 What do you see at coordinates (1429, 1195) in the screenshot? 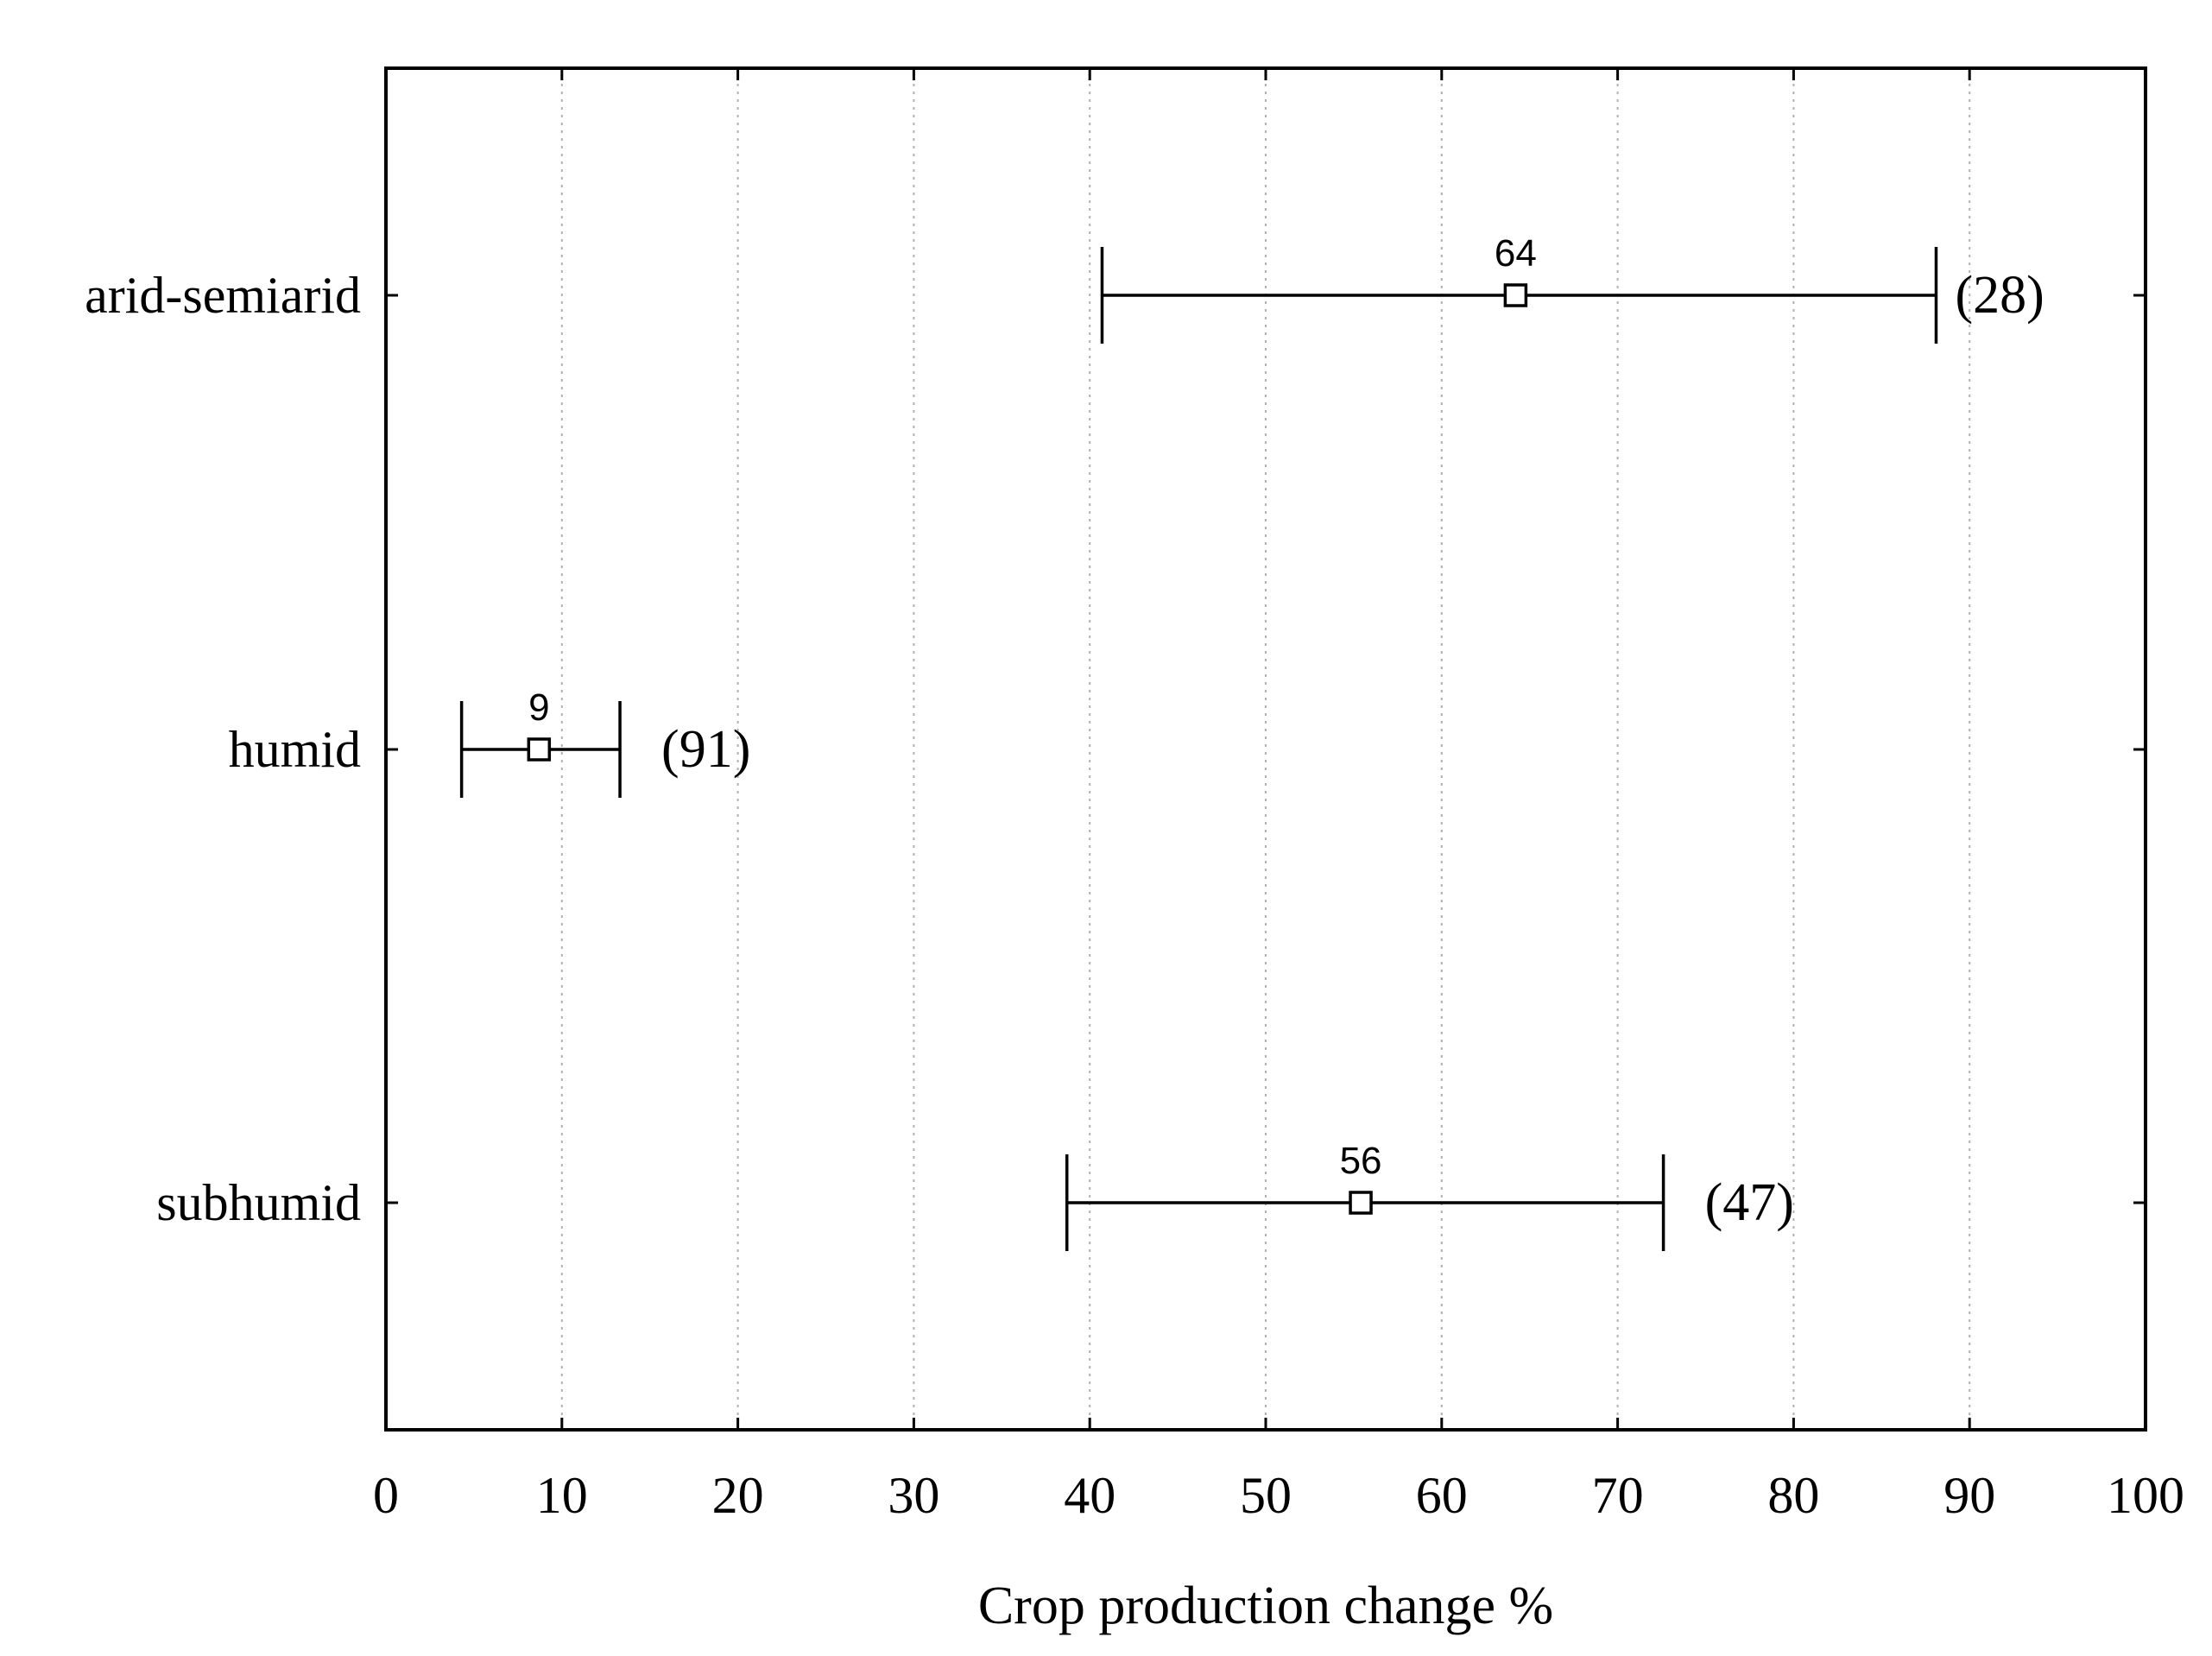
I see `error-bar-subhumid: 56 (47)` at bounding box center [1429, 1195].